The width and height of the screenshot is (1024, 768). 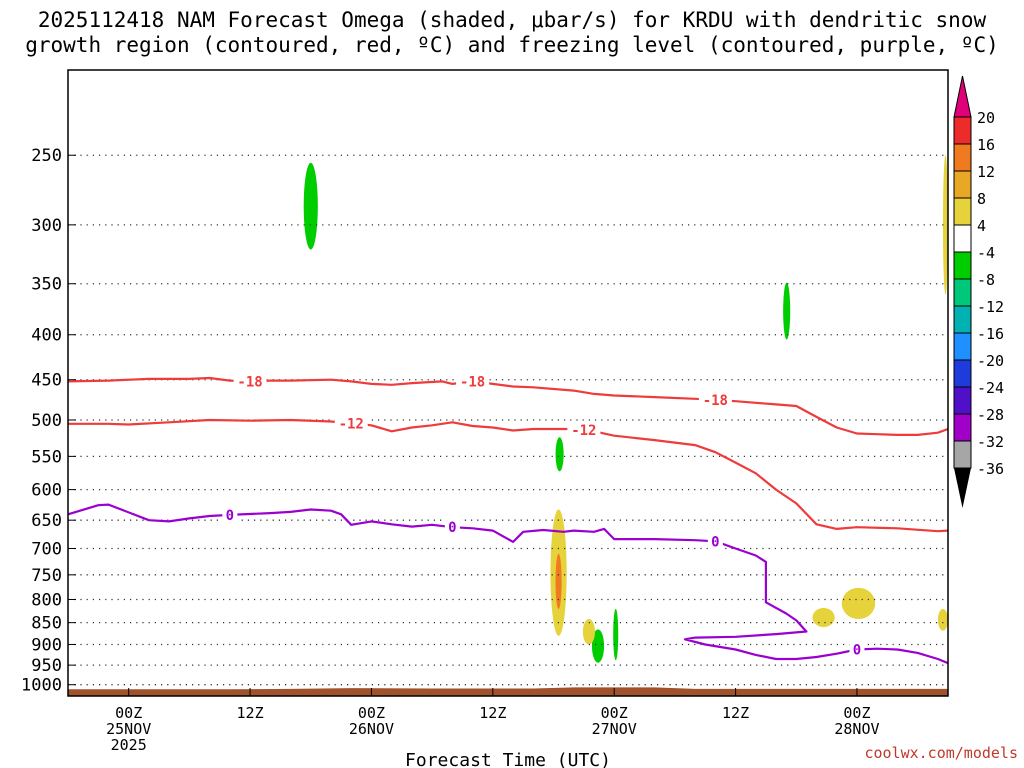 What do you see at coordinates (46, 156) in the screenshot?
I see `y-tick-label-250: 250` at bounding box center [46, 156].